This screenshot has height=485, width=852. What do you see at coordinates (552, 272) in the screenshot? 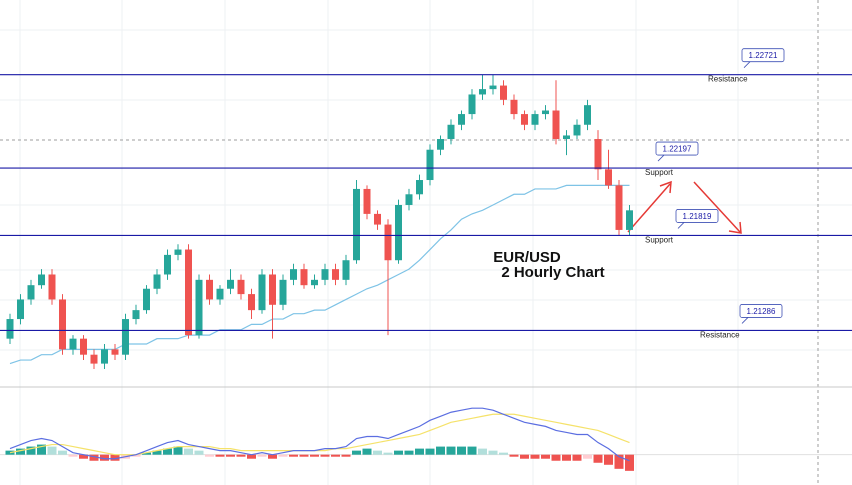
I see `chart-subtitle: 2 Hourly Chart` at bounding box center [552, 272].